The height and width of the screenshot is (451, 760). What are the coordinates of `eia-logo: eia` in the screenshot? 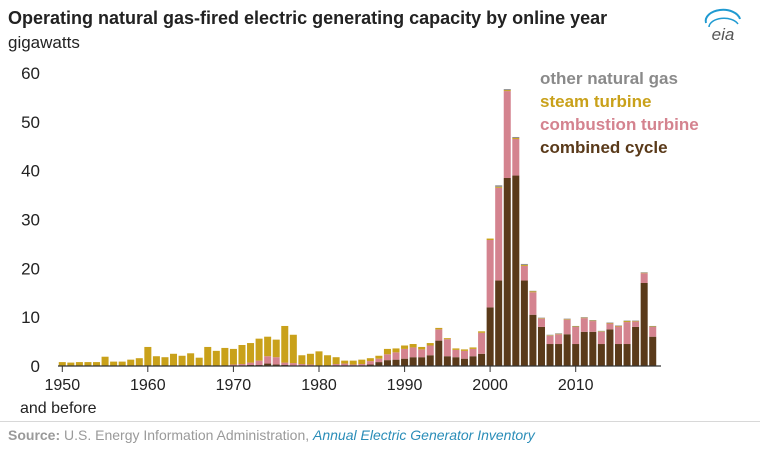 It's located at (722, 25).